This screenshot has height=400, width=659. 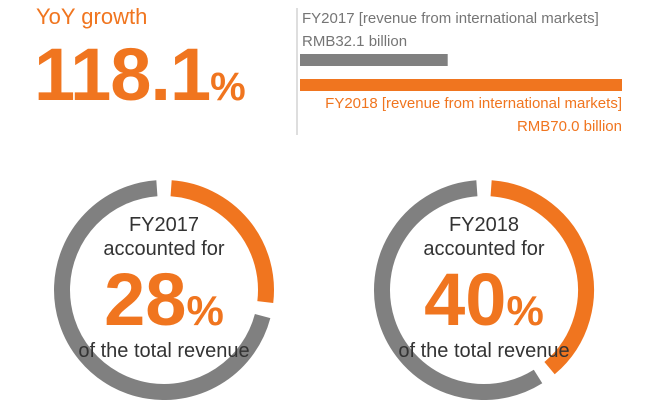 I want to click on donut-fy2017-number: 28, so click(x=145, y=299).